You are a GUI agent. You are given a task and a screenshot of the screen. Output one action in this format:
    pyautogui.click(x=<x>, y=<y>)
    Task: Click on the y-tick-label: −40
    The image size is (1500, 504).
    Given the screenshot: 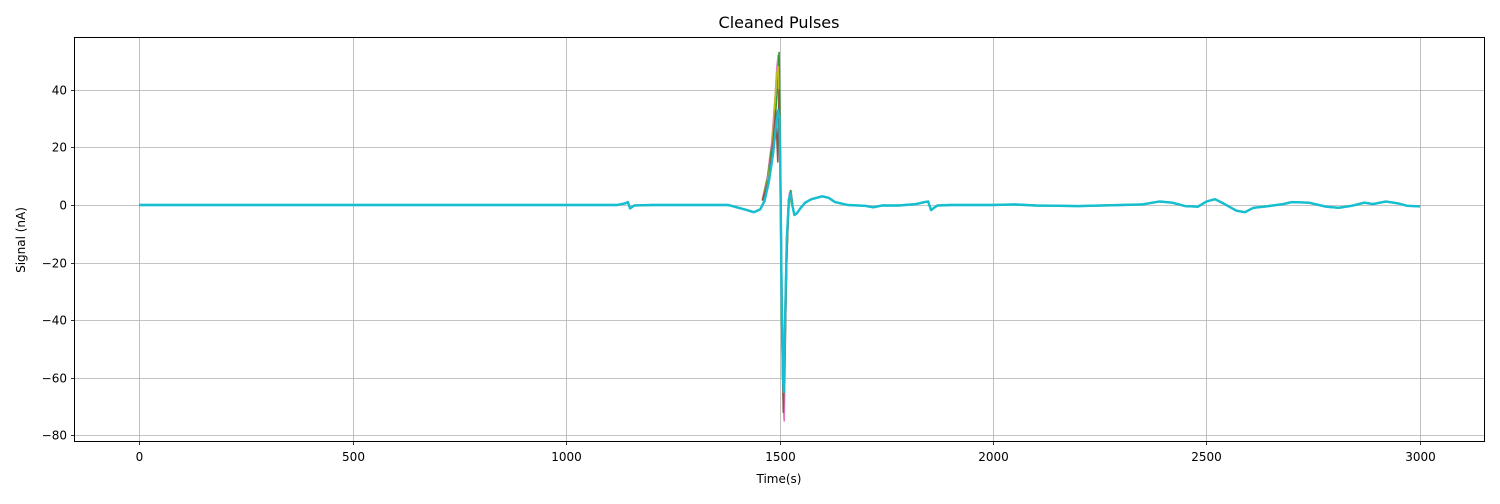 What is the action you would take?
    pyautogui.click(x=54, y=321)
    